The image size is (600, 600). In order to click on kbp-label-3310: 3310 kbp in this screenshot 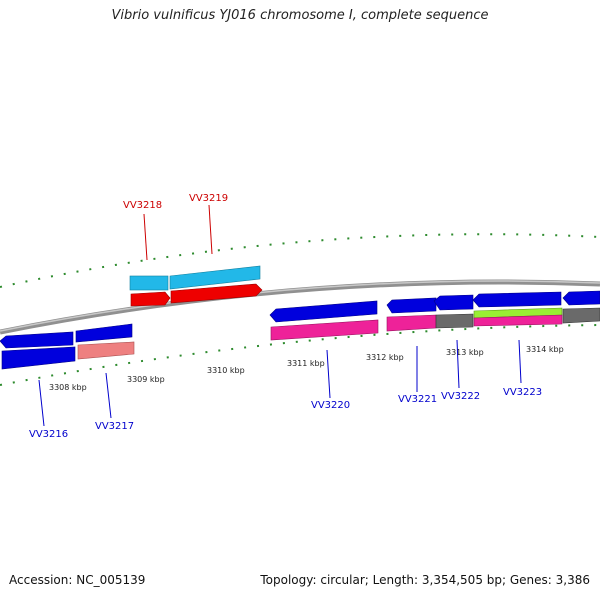, I will do `click(226, 370)`.